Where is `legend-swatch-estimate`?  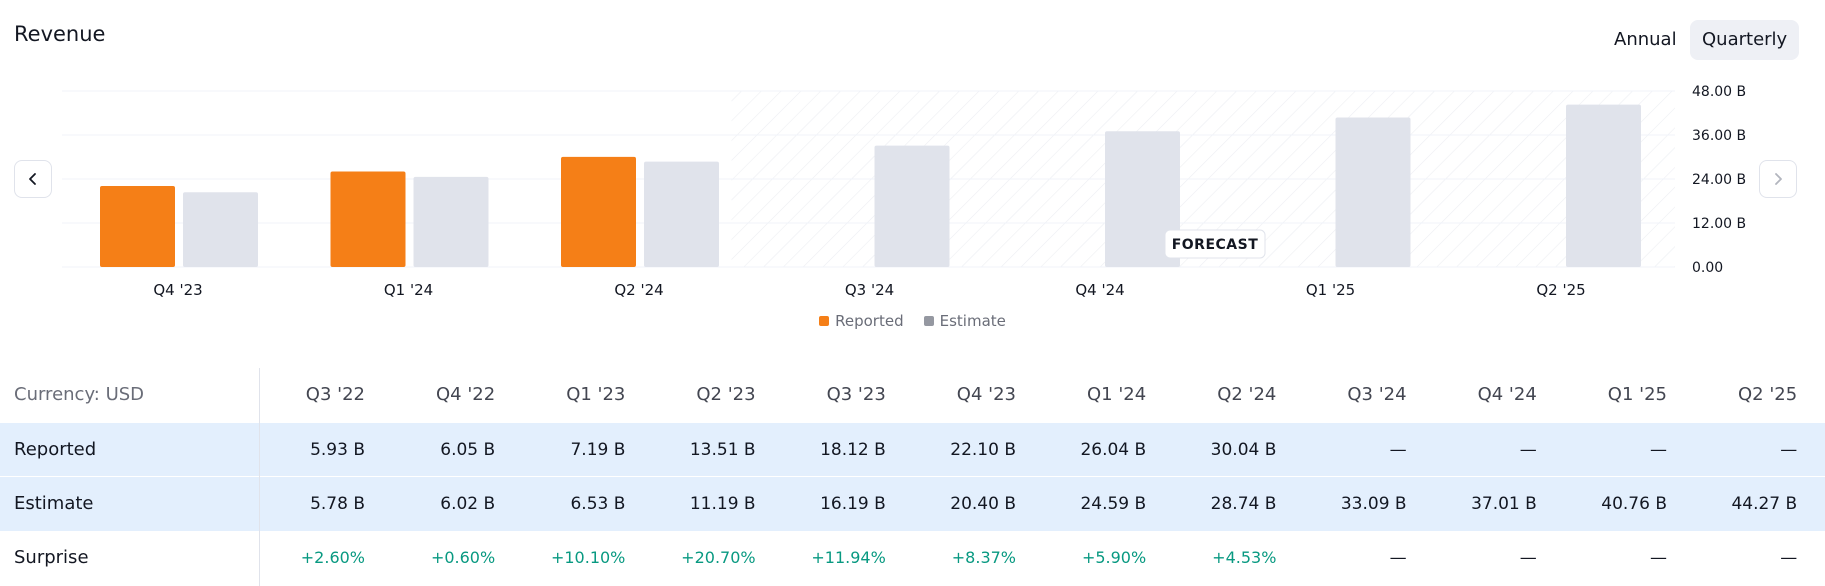
legend-swatch-estimate is located at coordinates (928, 321).